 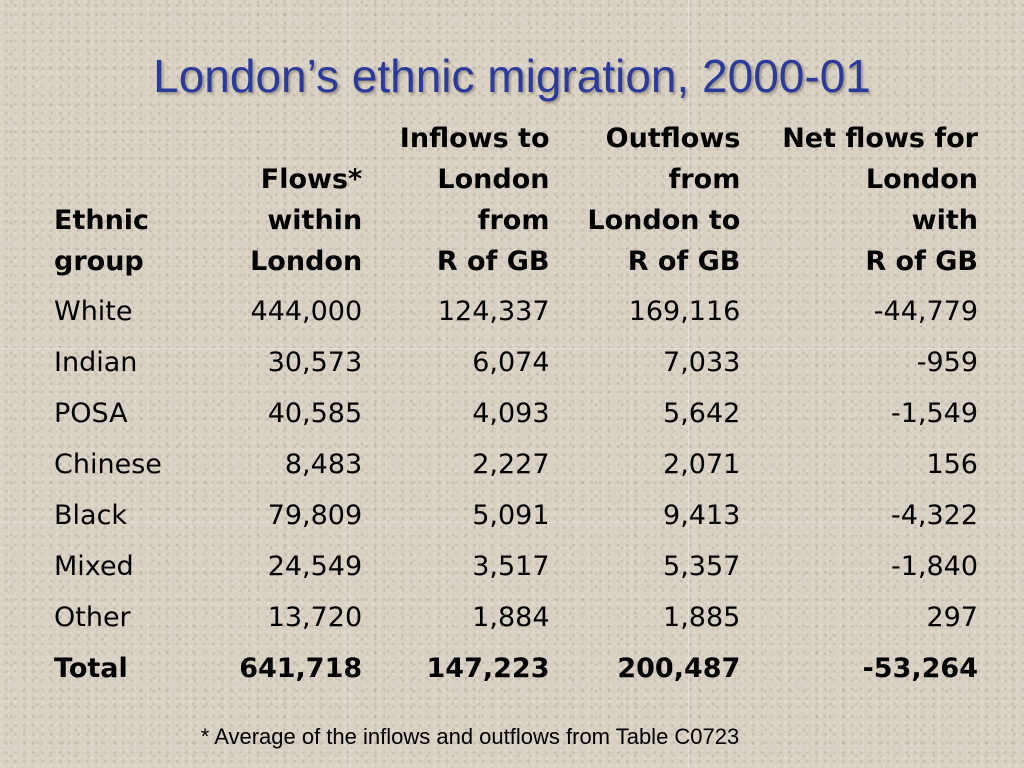 I want to click on cell-total-label: Total, so click(x=91, y=668).